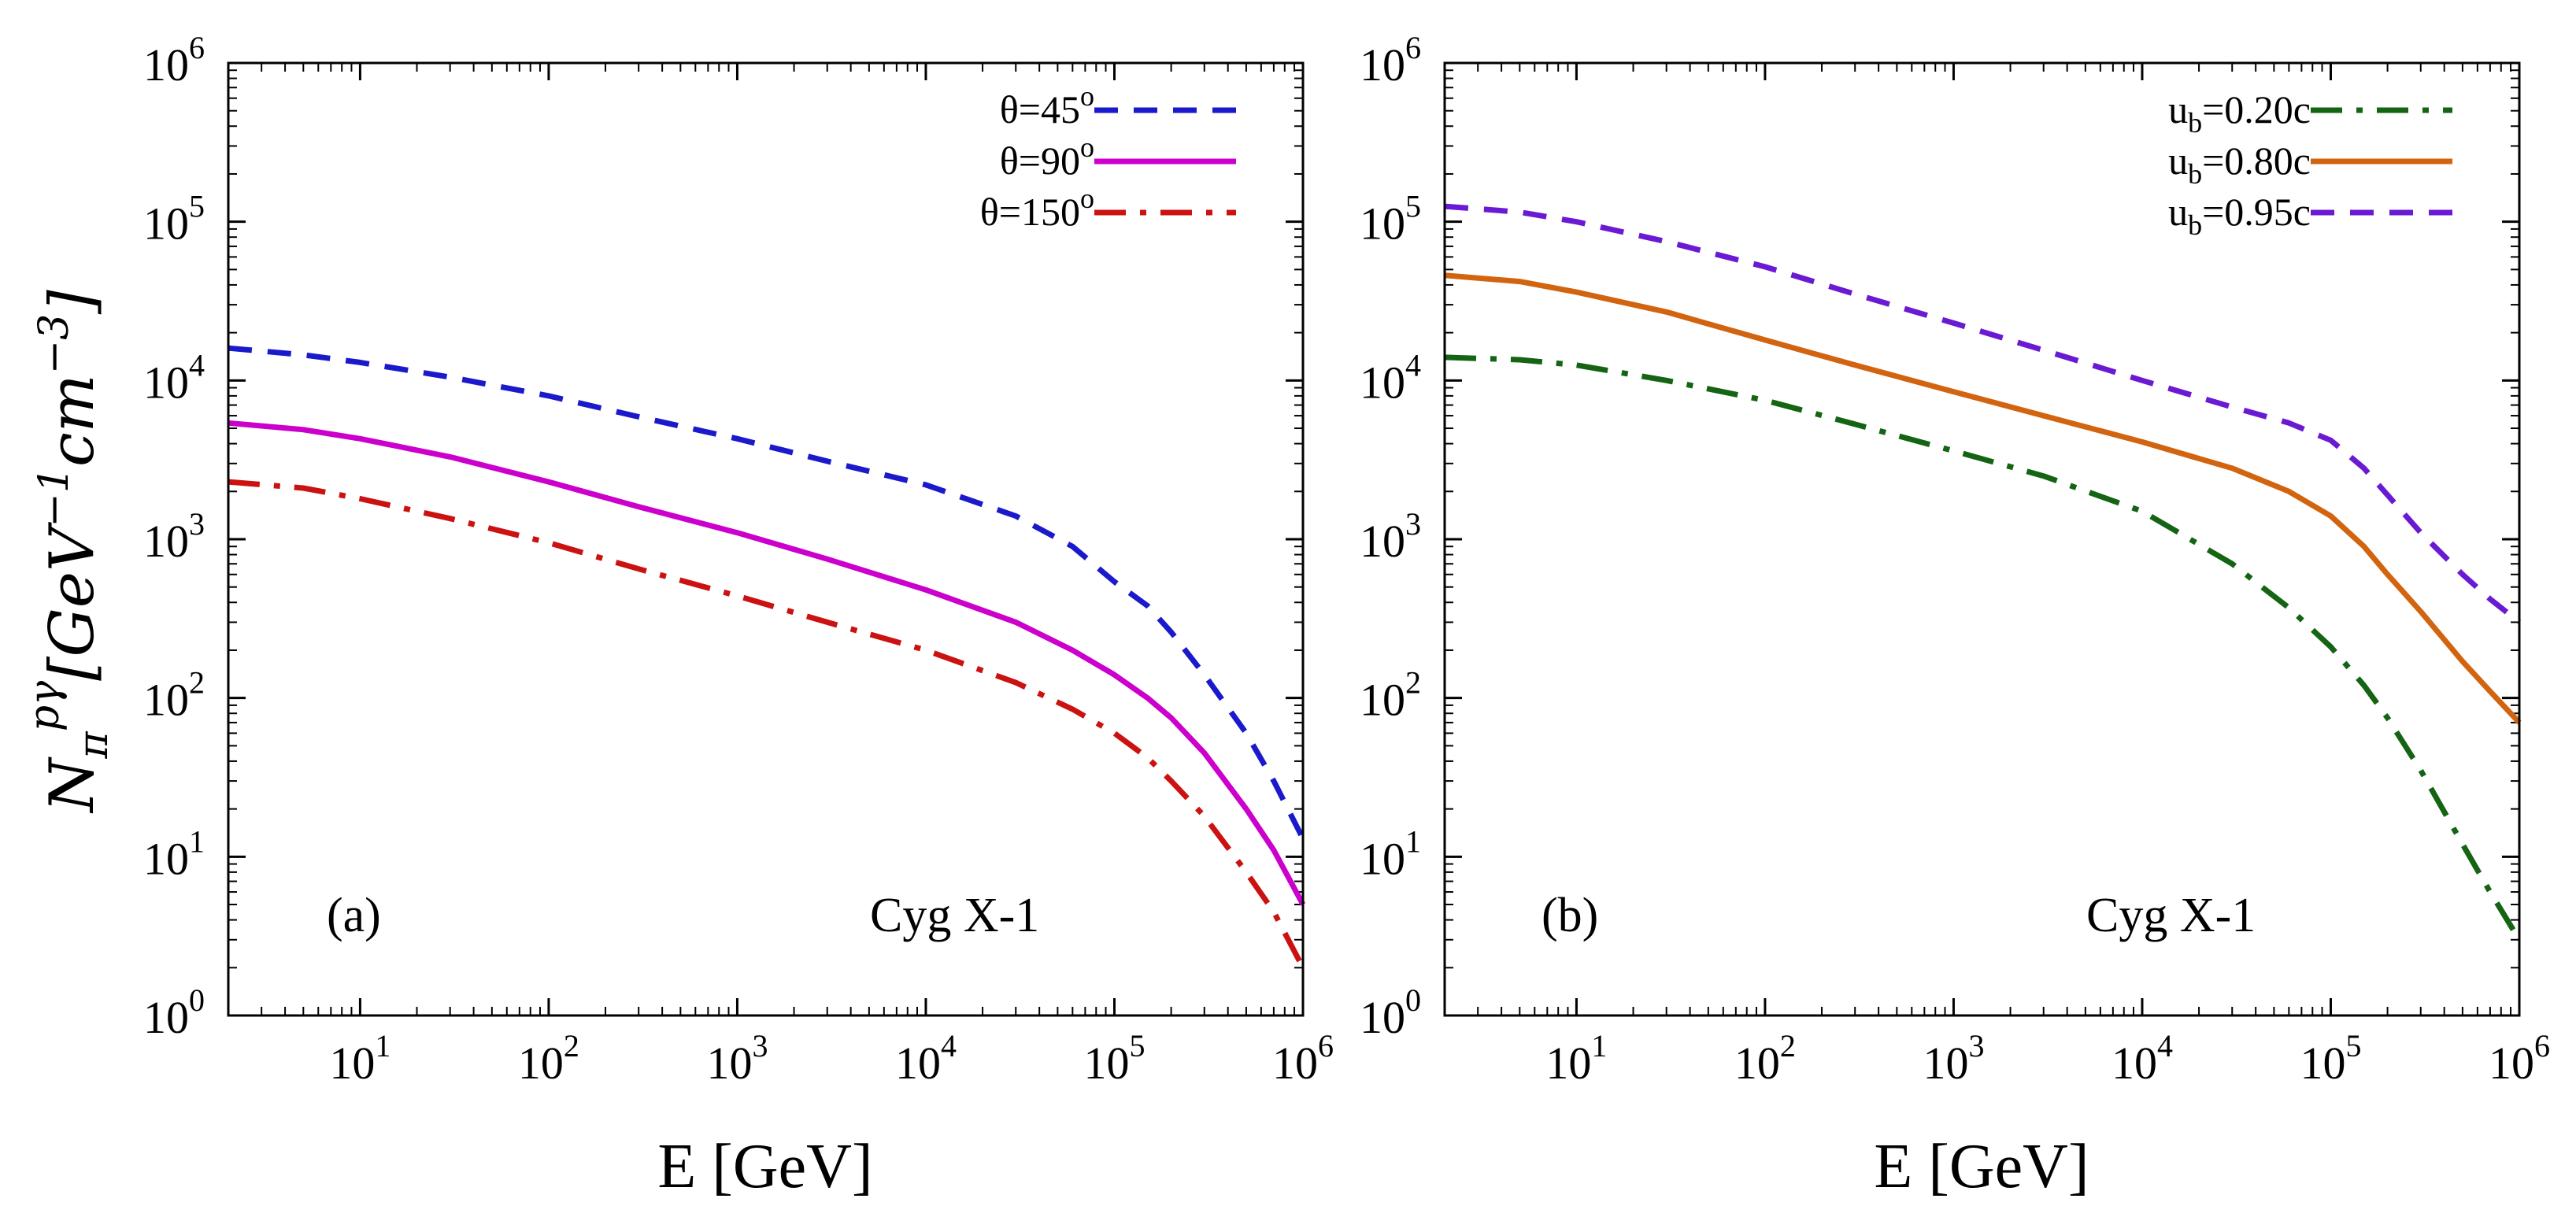 The height and width of the screenshot is (1217, 2576). What do you see at coordinates (354, 915) in the screenshot?
I see `panel-a-label: (a)` at bounding box center [354, 915].